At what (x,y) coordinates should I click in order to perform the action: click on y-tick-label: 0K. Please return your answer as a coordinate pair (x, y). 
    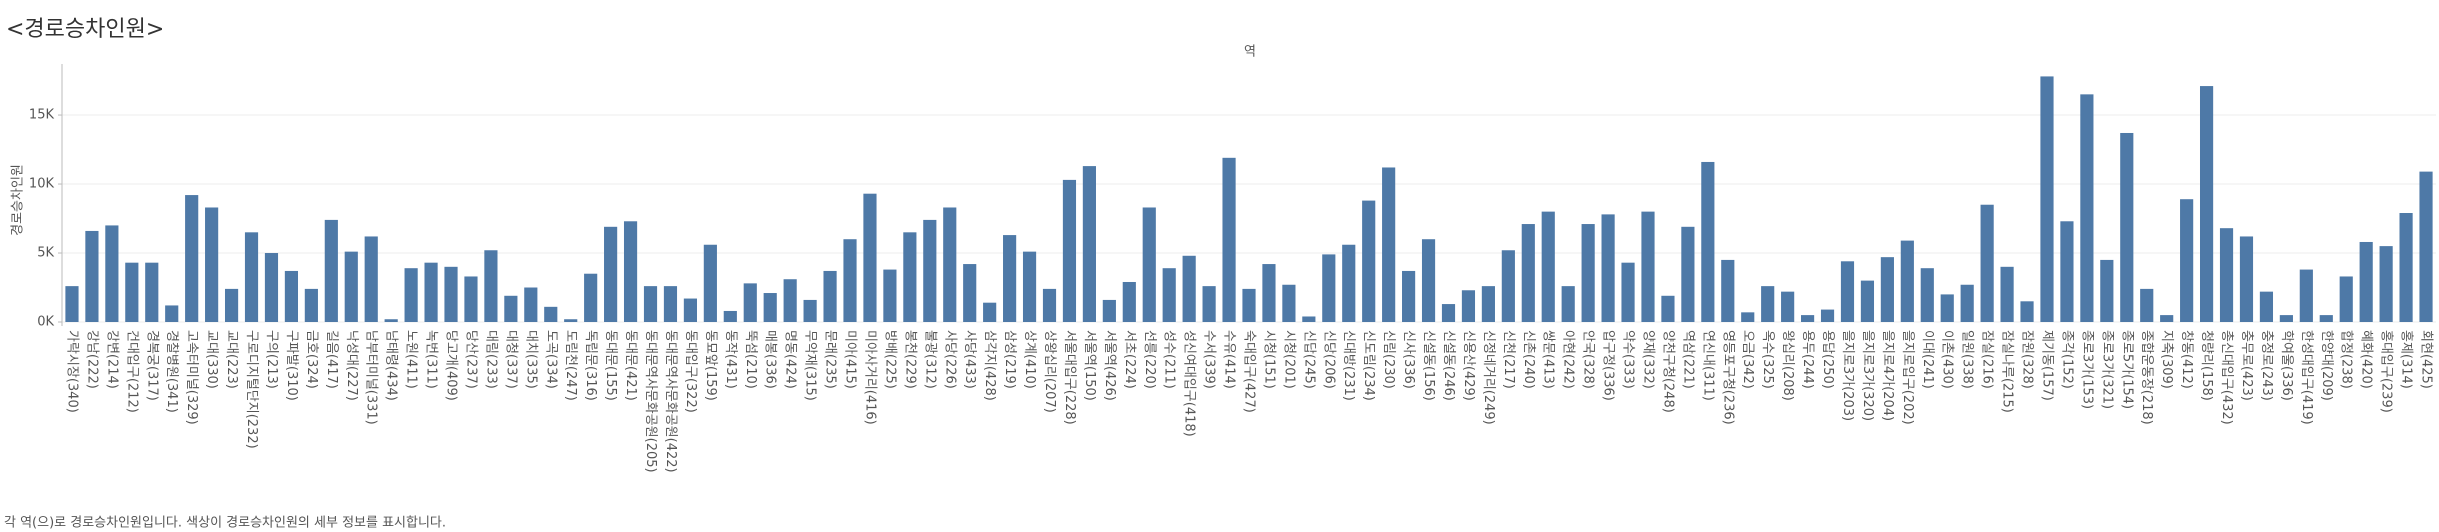
    Looking at the image, I should click on (45, 322).